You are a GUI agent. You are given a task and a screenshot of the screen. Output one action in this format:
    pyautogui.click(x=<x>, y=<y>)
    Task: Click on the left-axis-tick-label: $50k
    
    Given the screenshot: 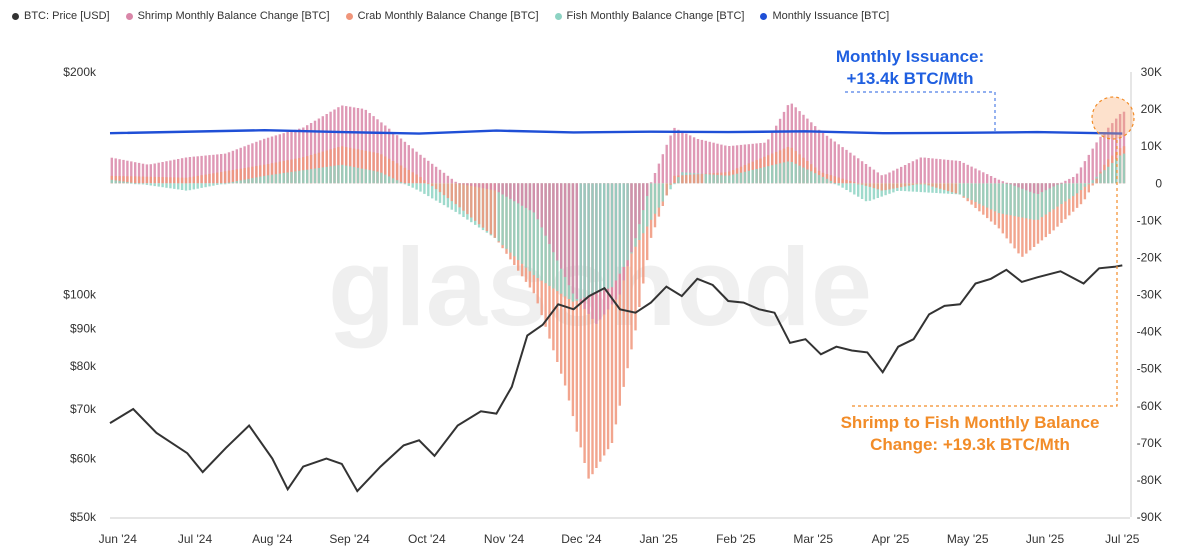 What is the action you would take?
    pyautogui.click(x=83, y=517)
    